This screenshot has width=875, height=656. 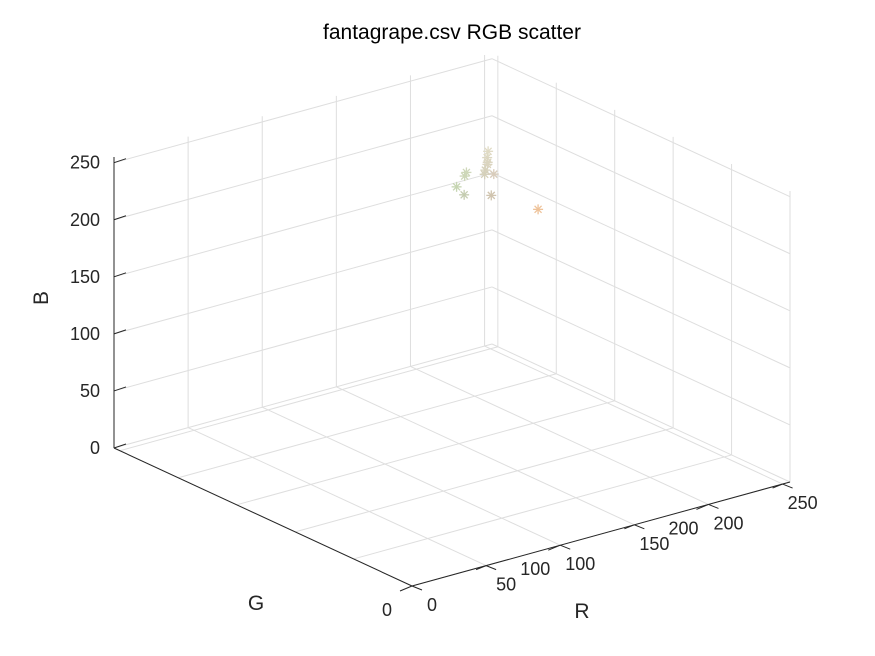 I want to click on x-axis-line, so click(x=601, y=534).